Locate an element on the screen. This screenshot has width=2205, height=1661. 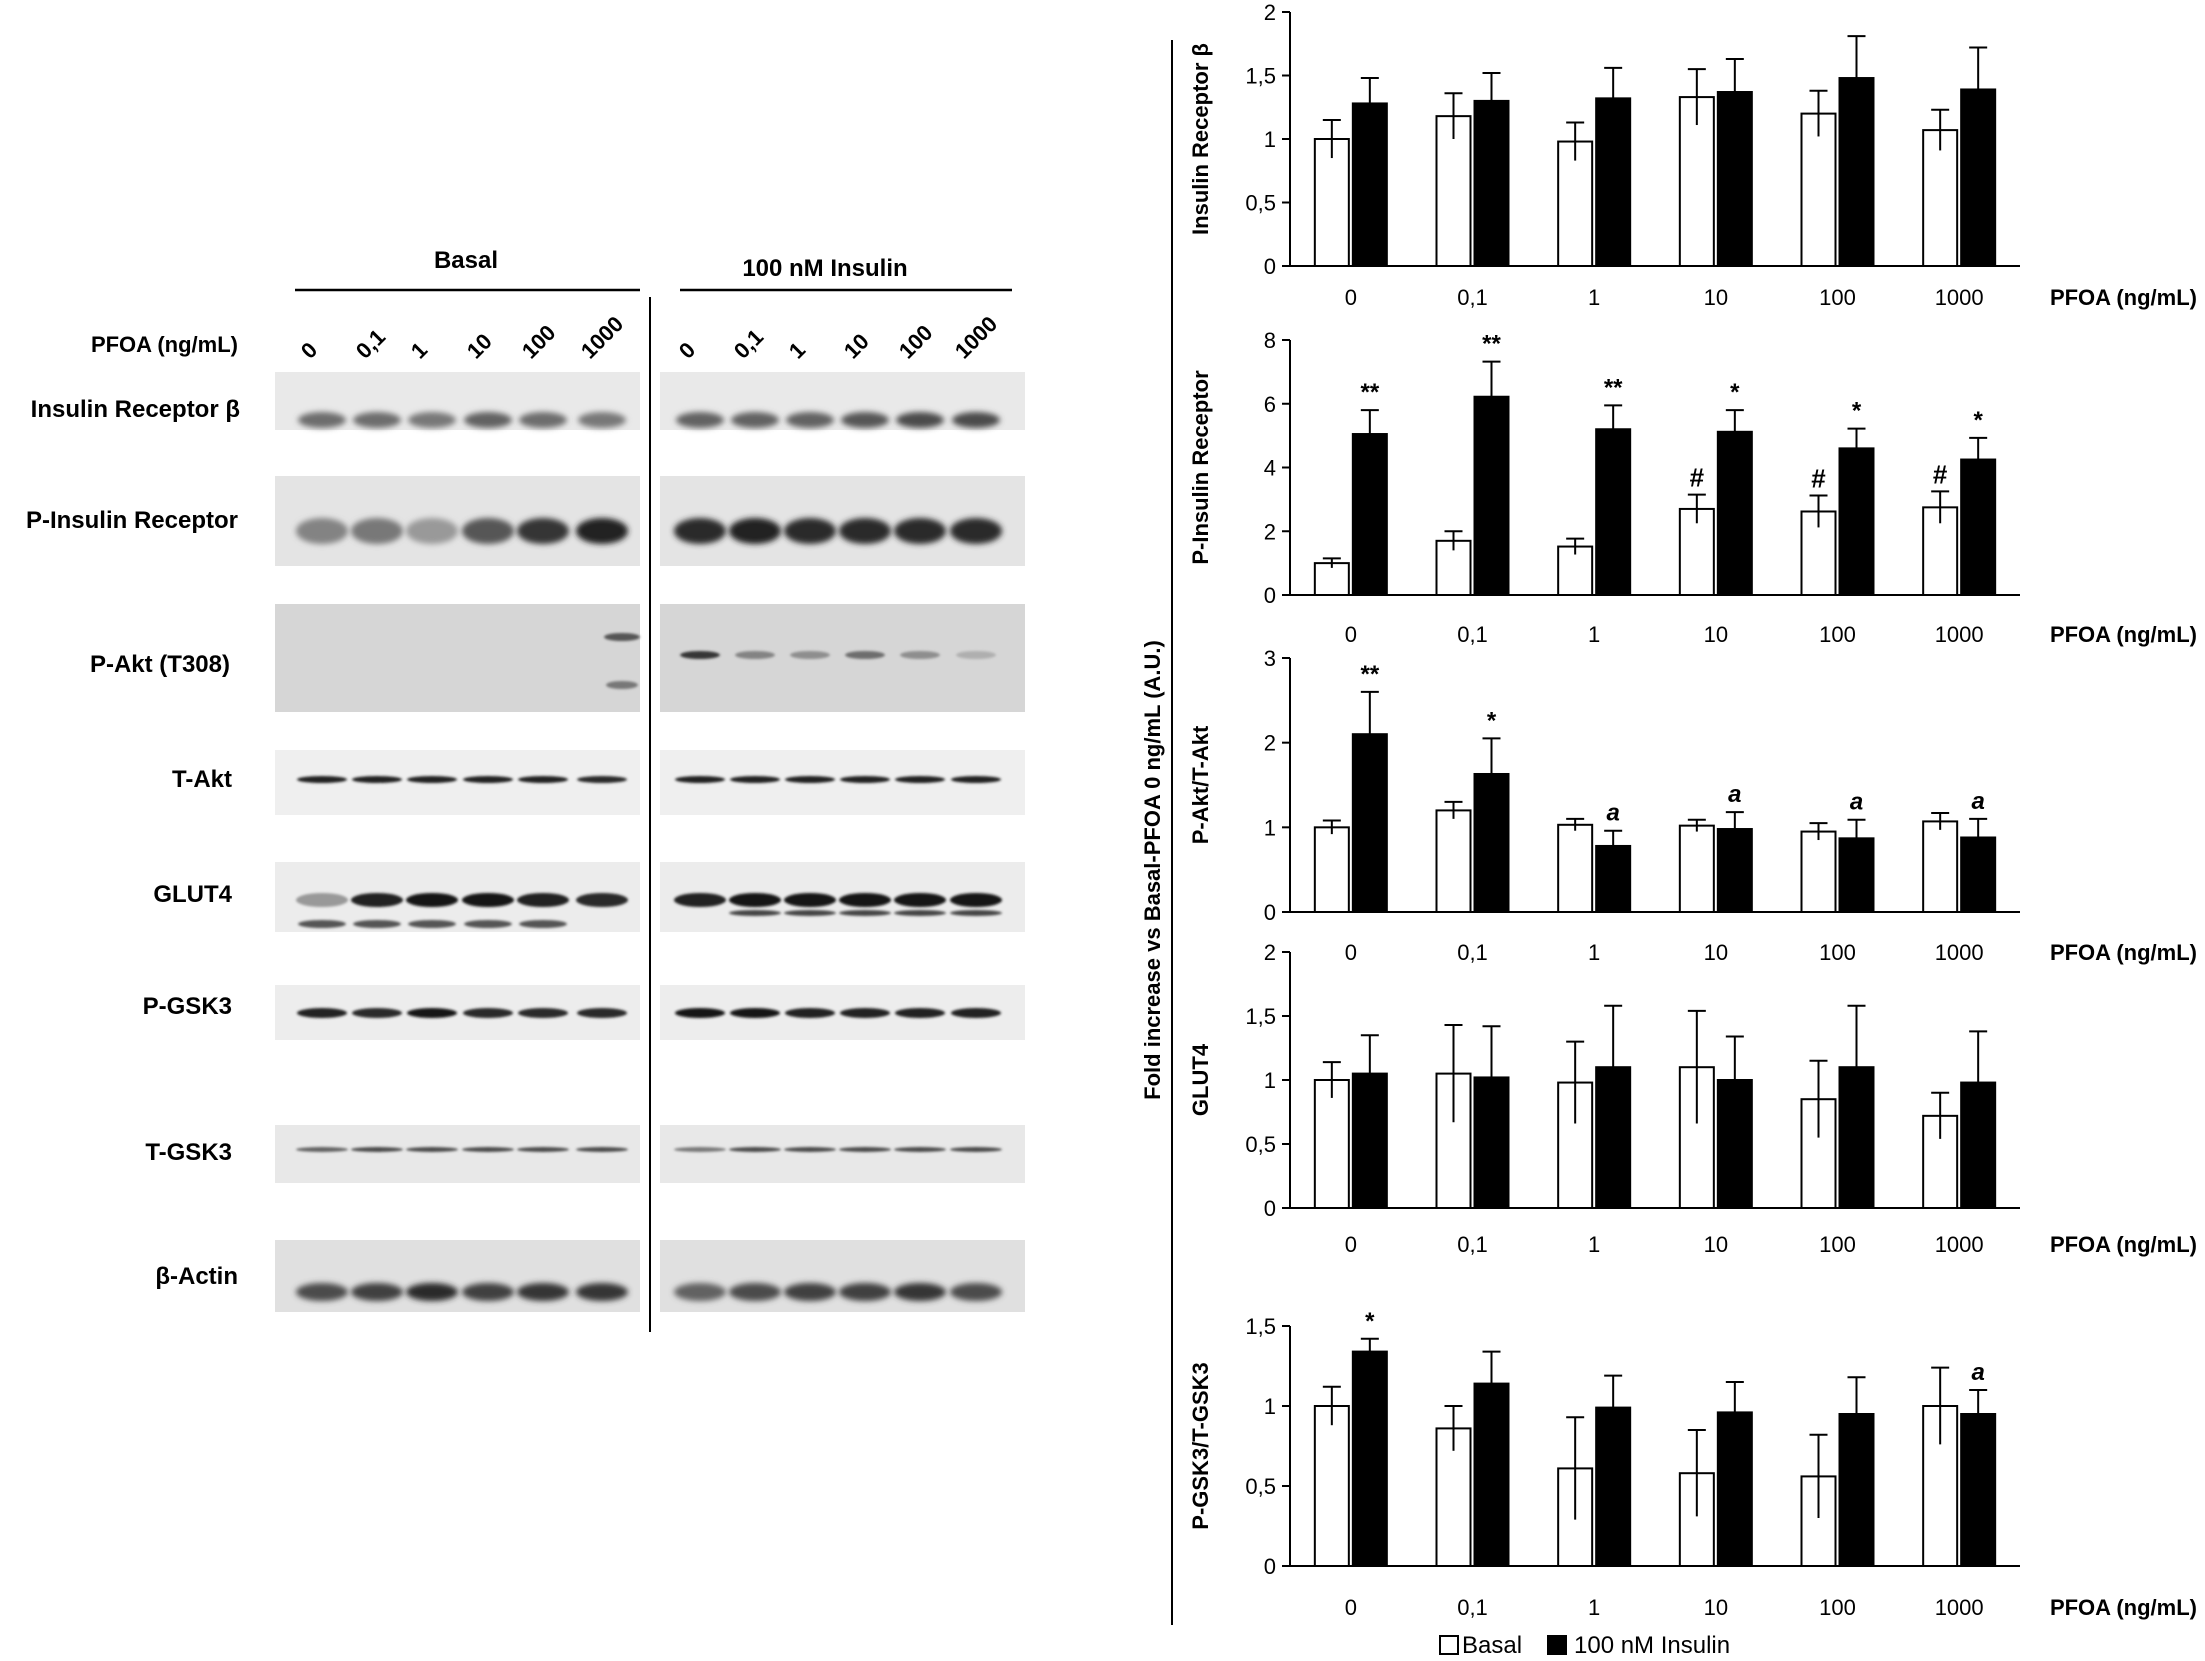
significance-marker: * is located at coordinates (1978, 420).